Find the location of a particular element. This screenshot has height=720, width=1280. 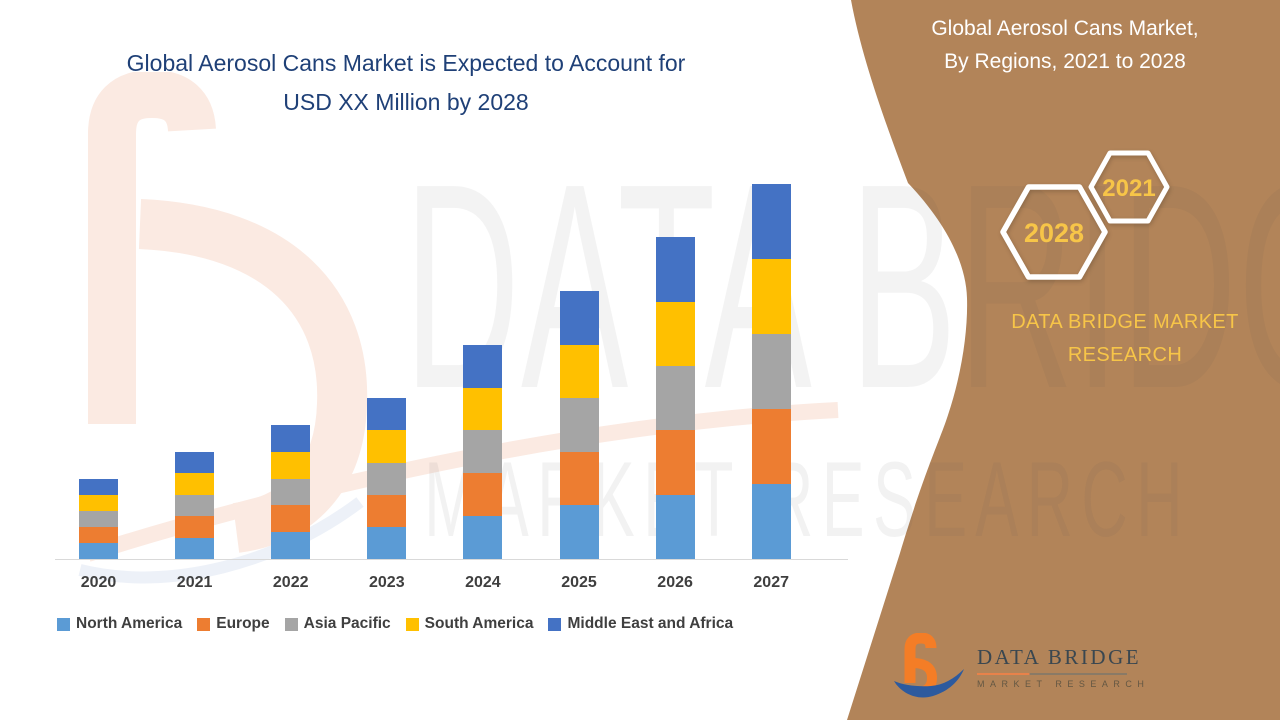

legend-label: Asia Pacific is located at coordinates (347, 623).